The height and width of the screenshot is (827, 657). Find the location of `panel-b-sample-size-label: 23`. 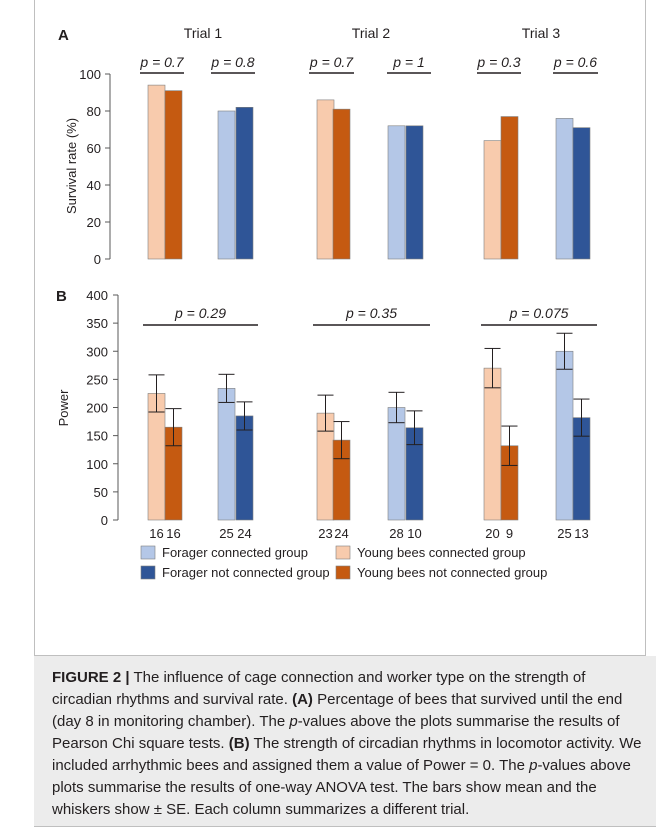

panel-b-sample-size-label: 23 is located at coordinates (325, 533).